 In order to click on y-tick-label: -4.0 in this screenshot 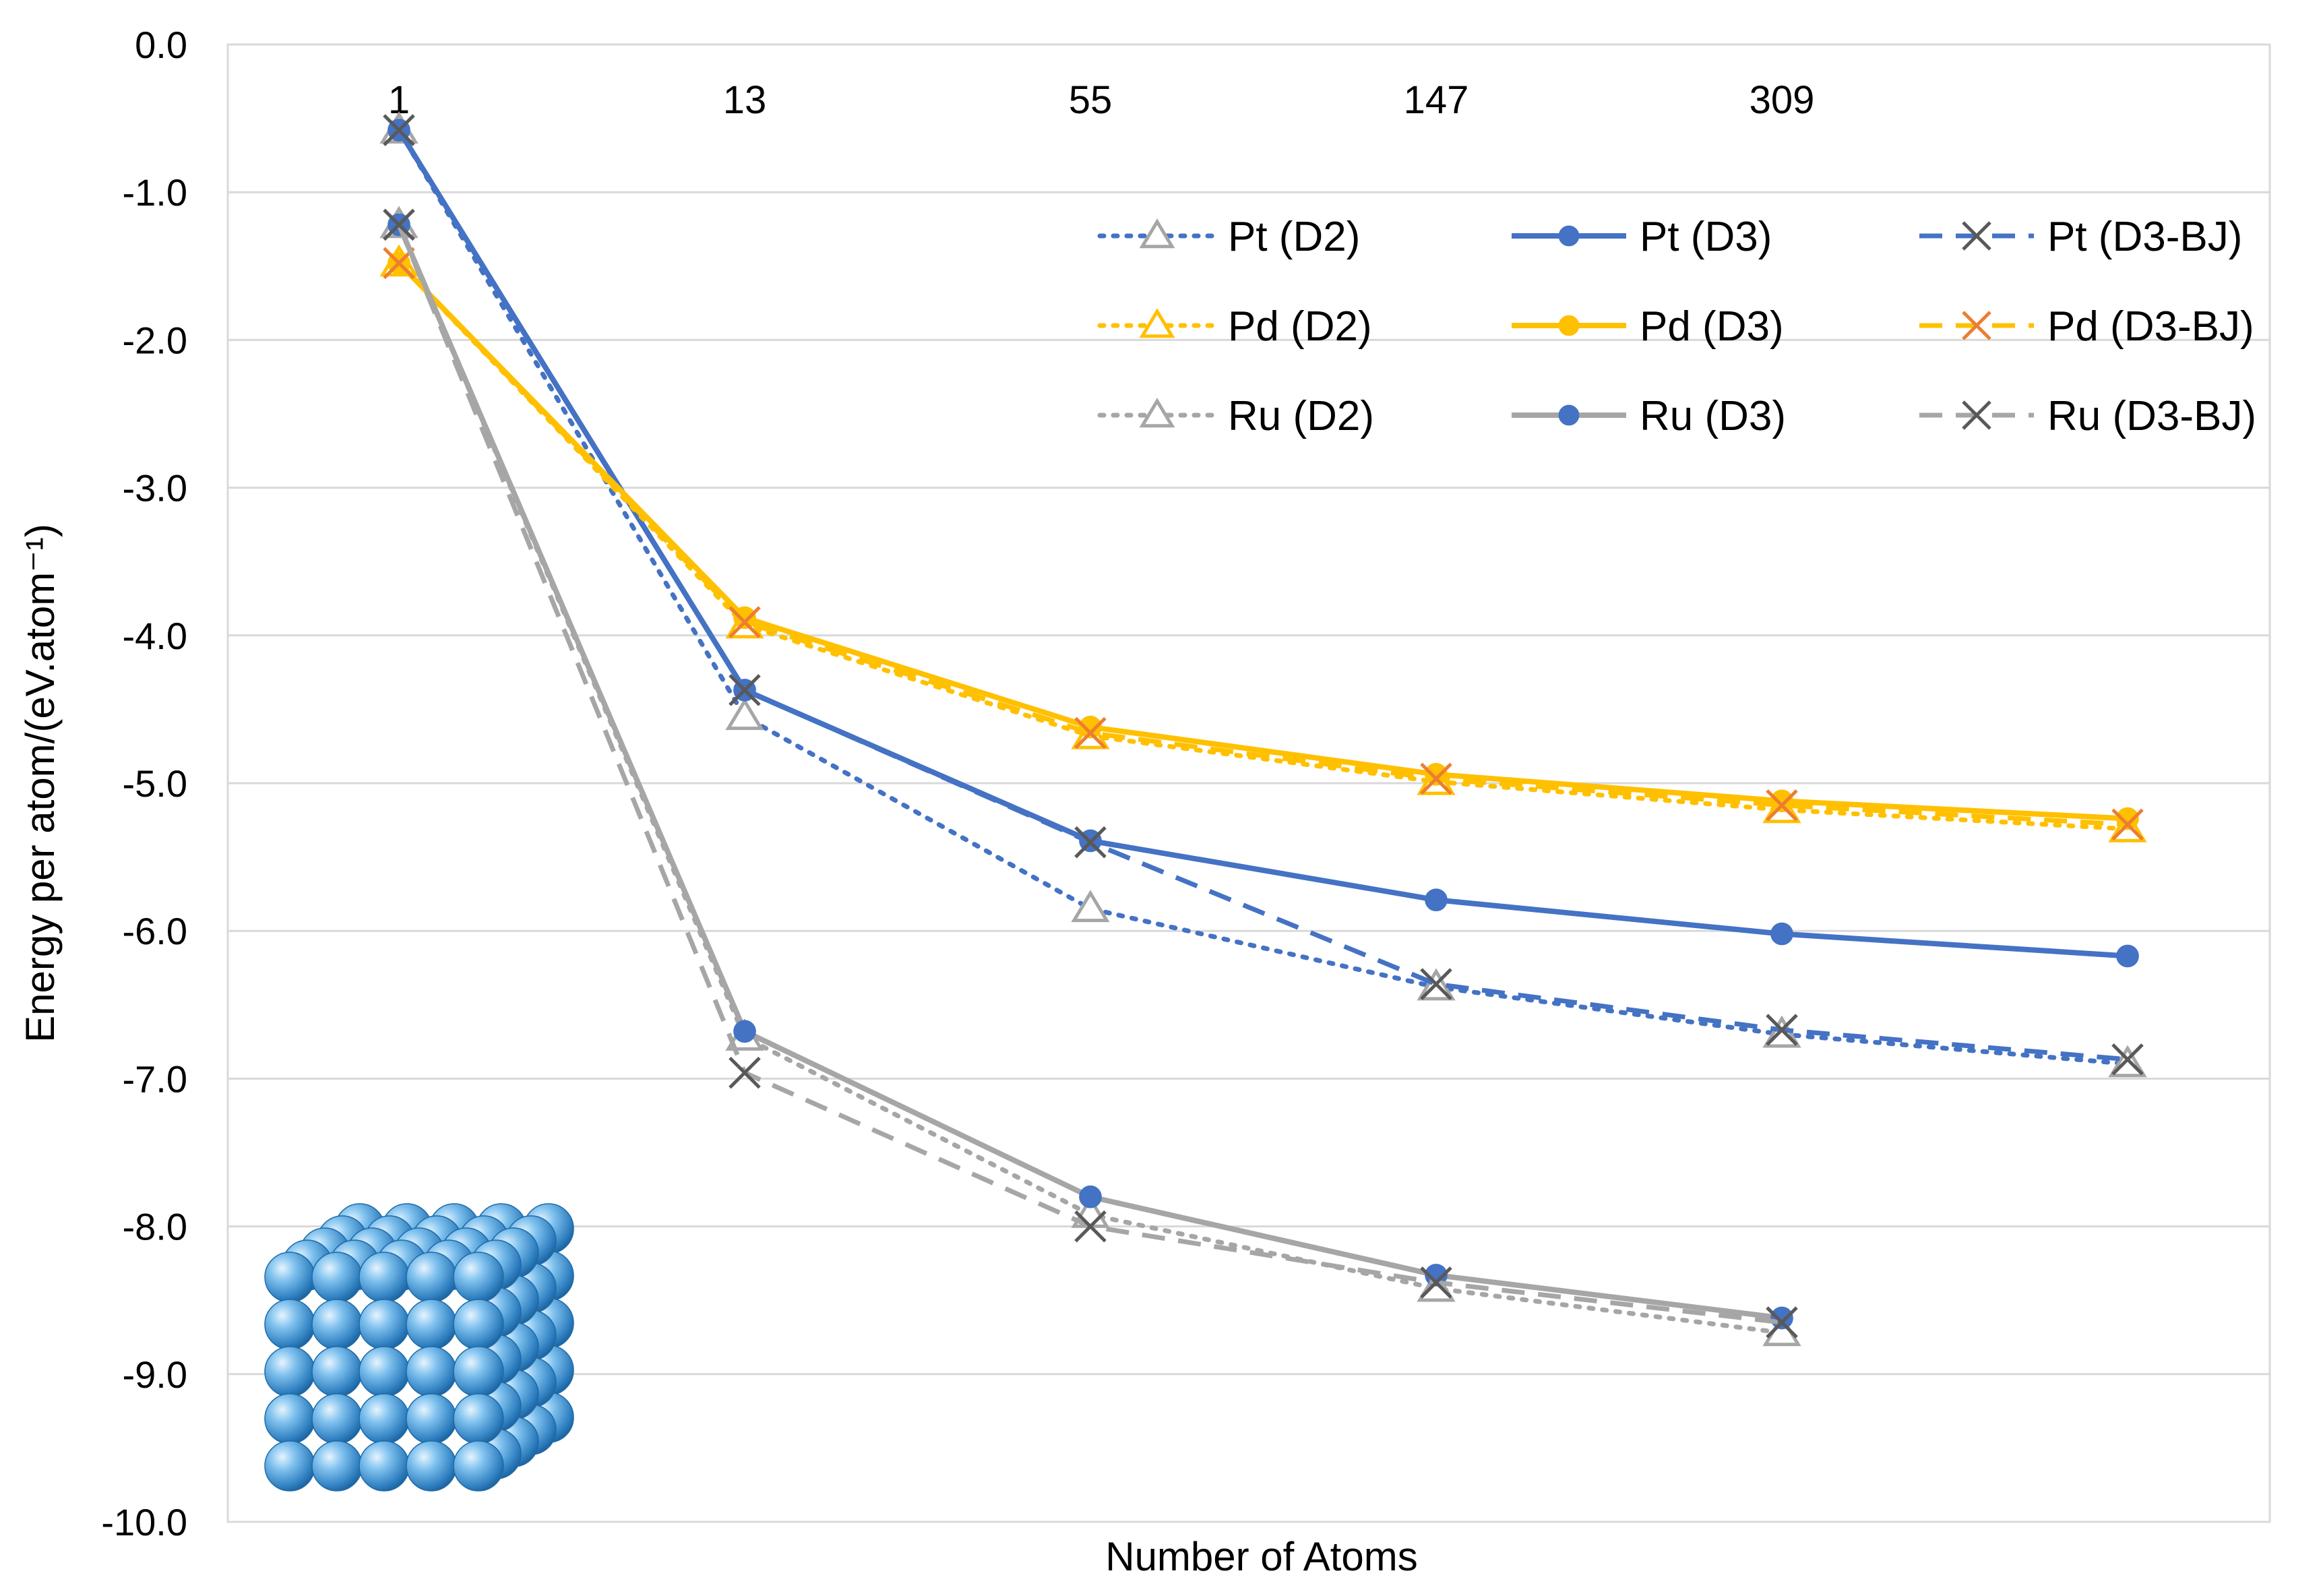, I will do `click(155, 636)`.